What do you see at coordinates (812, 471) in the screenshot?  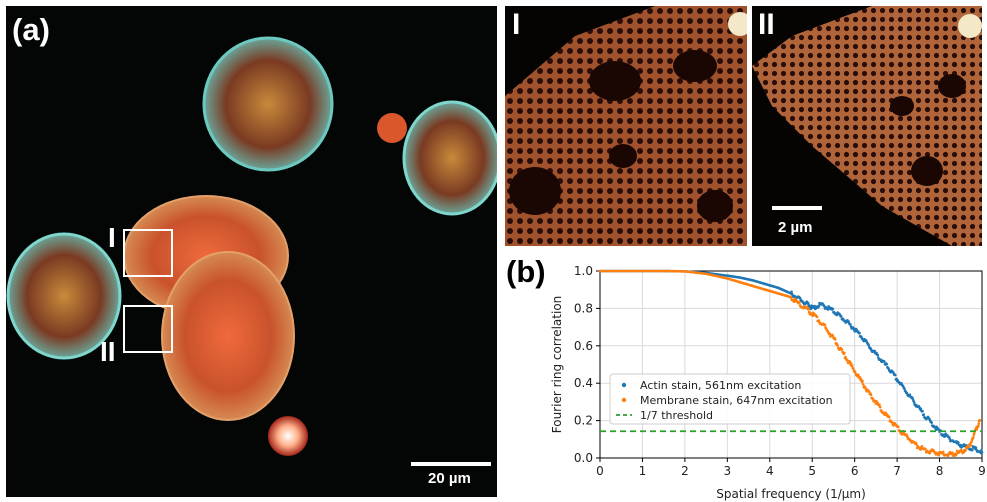 I see `x-tick-label: 5` at bounding box center [812, 471].